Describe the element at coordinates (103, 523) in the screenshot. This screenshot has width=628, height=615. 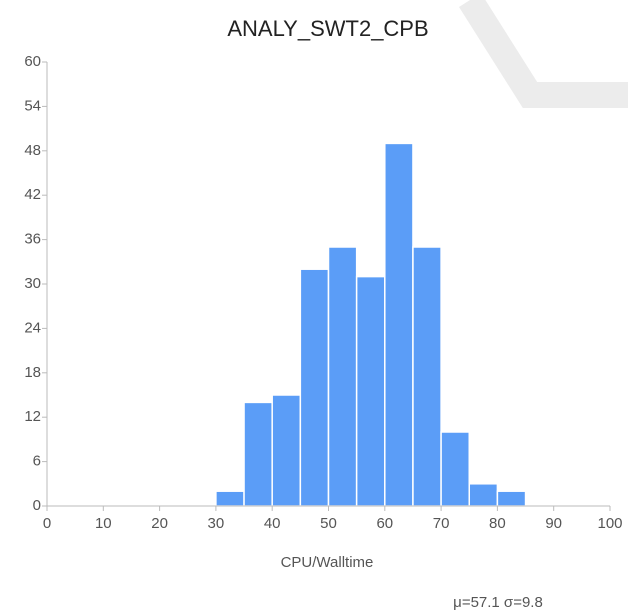
I see `x-tick-label: 10` at that location.